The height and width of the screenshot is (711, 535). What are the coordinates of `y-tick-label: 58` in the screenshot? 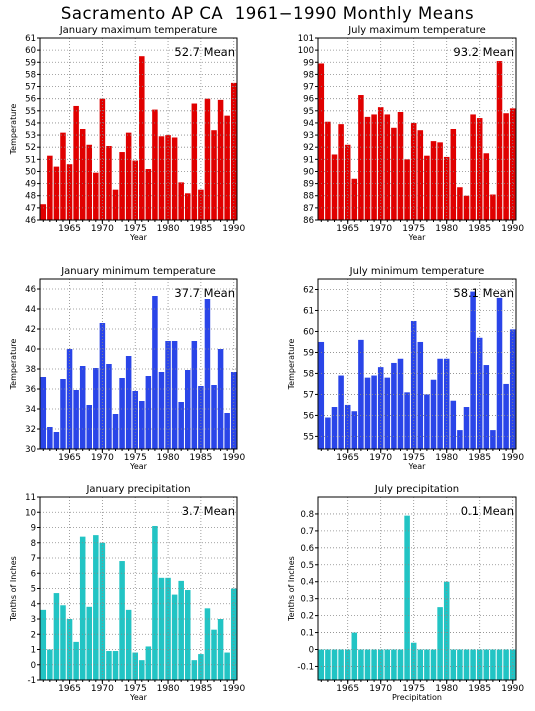 It's located at (308, 374).